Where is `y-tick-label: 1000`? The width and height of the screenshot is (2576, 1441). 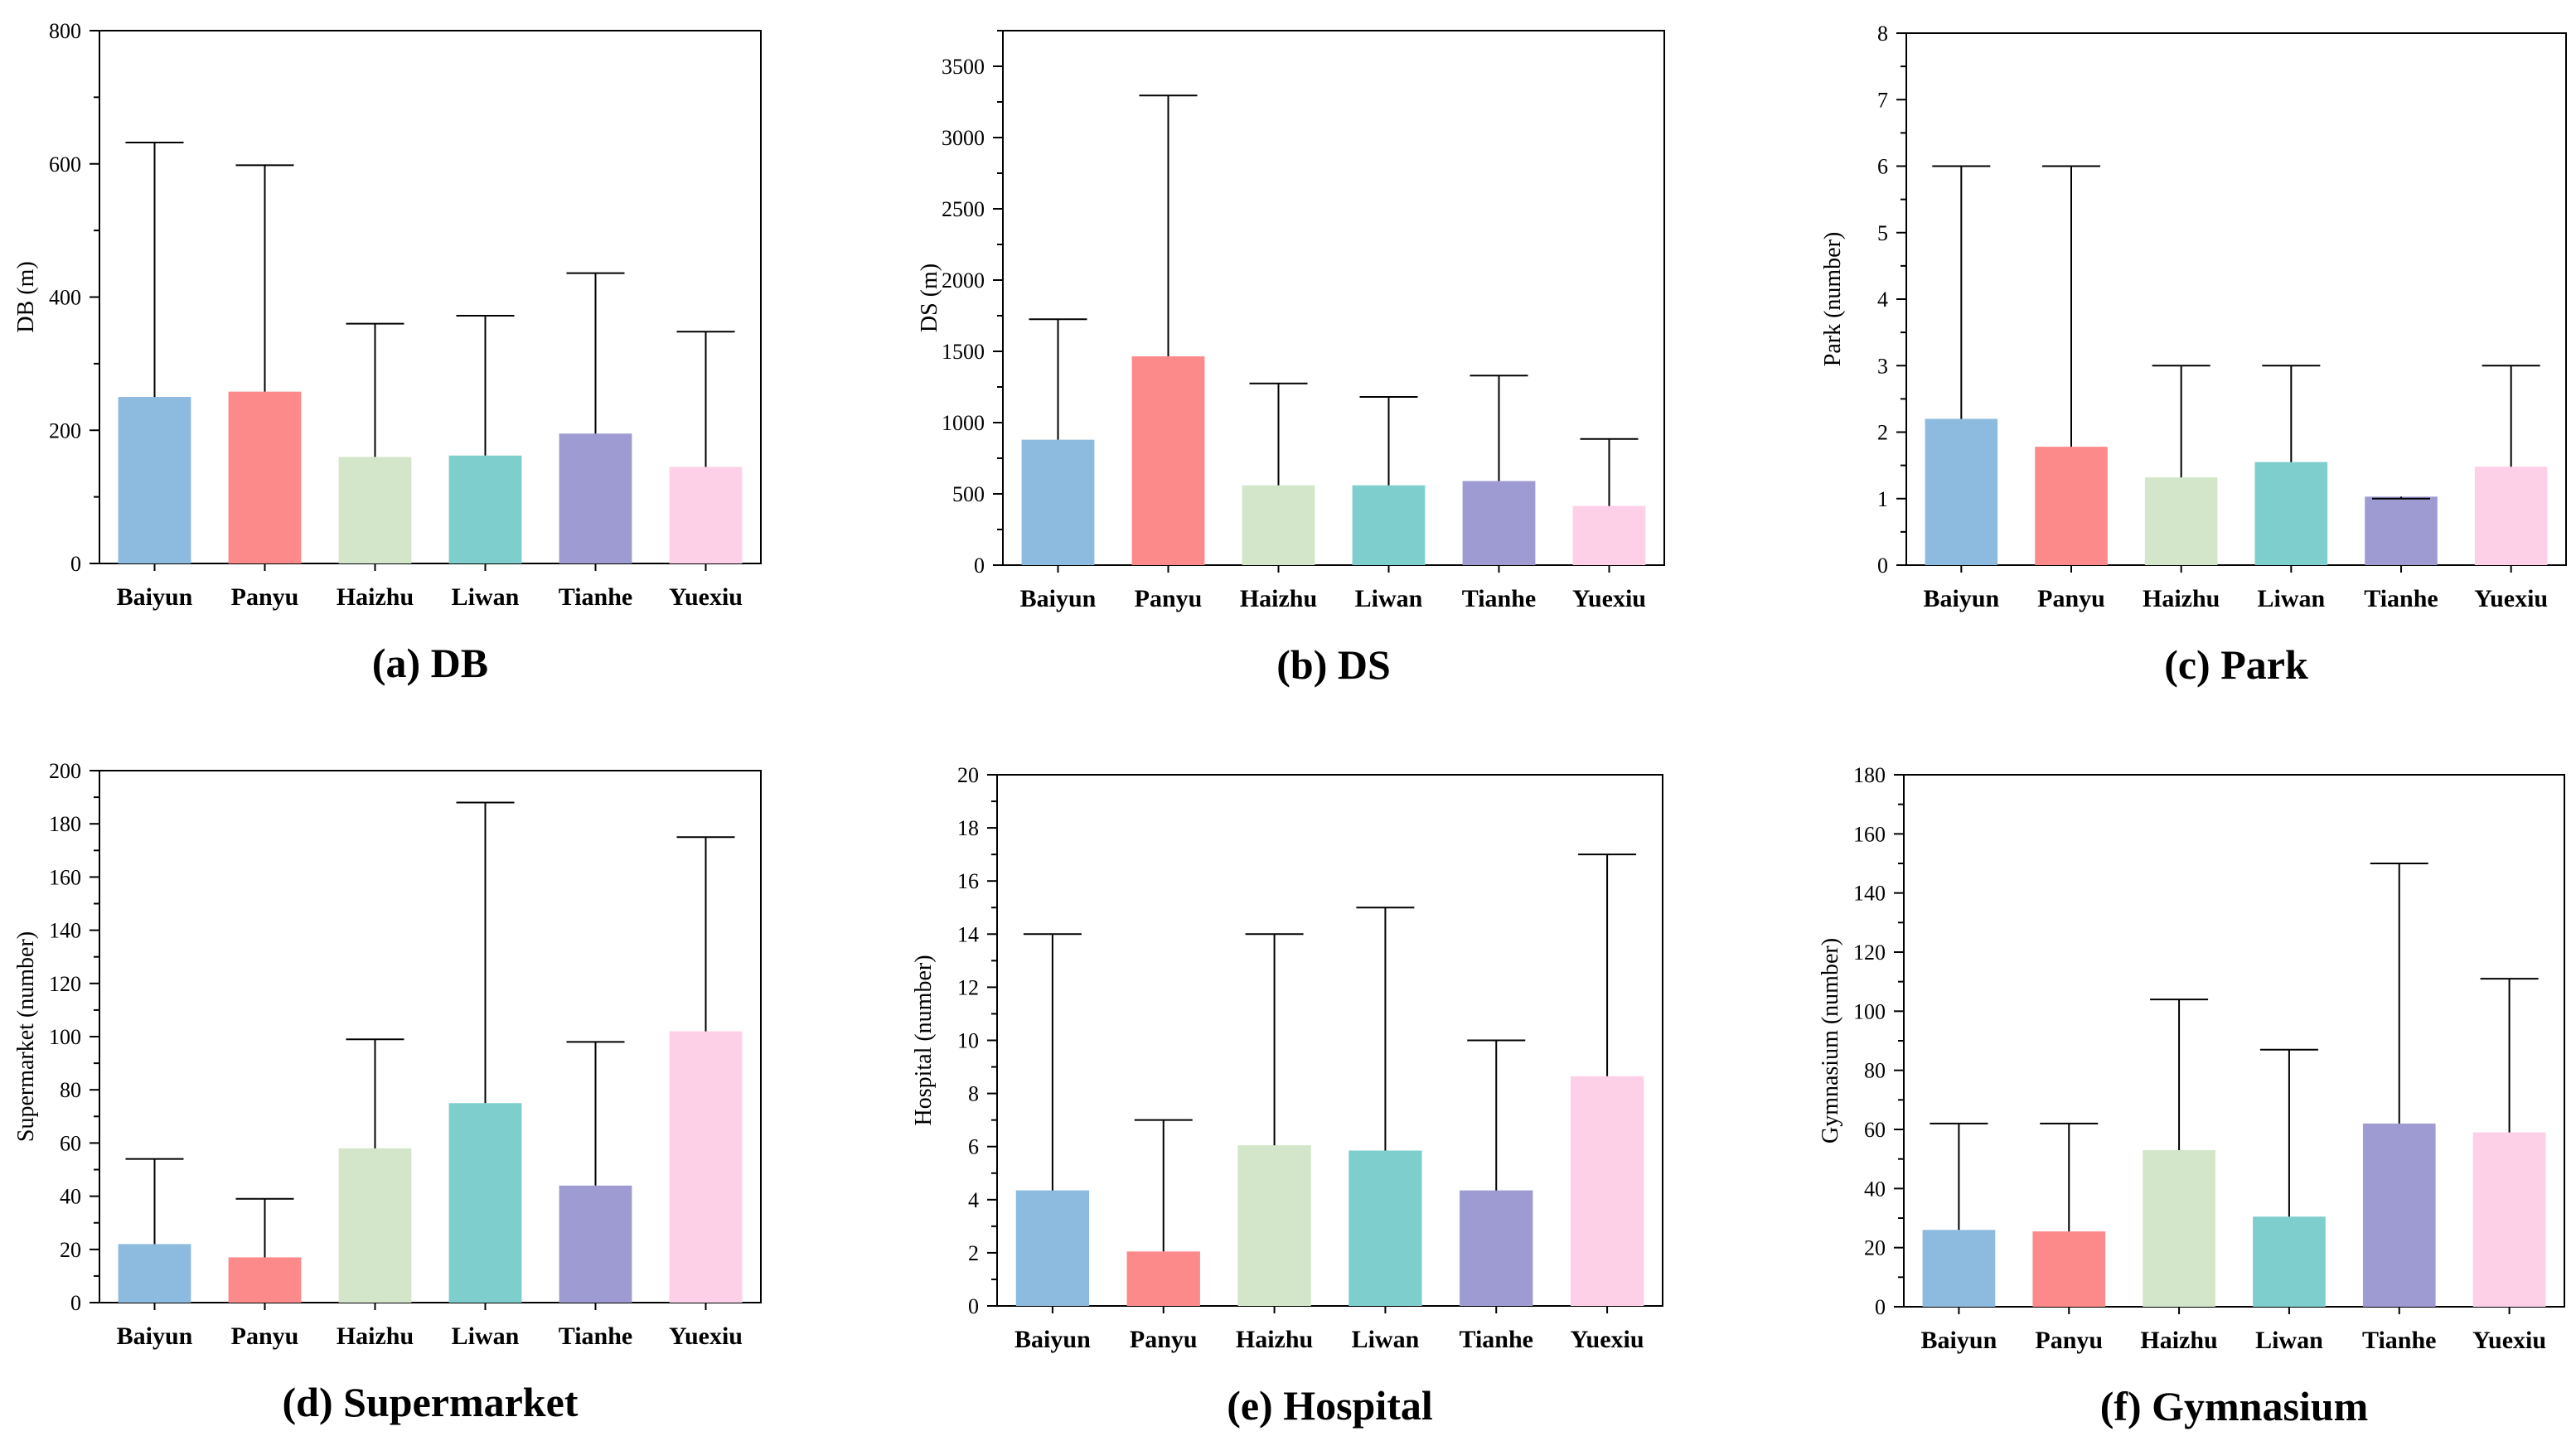 y-tick-label: 1000 is located at coordinates (963, 423).